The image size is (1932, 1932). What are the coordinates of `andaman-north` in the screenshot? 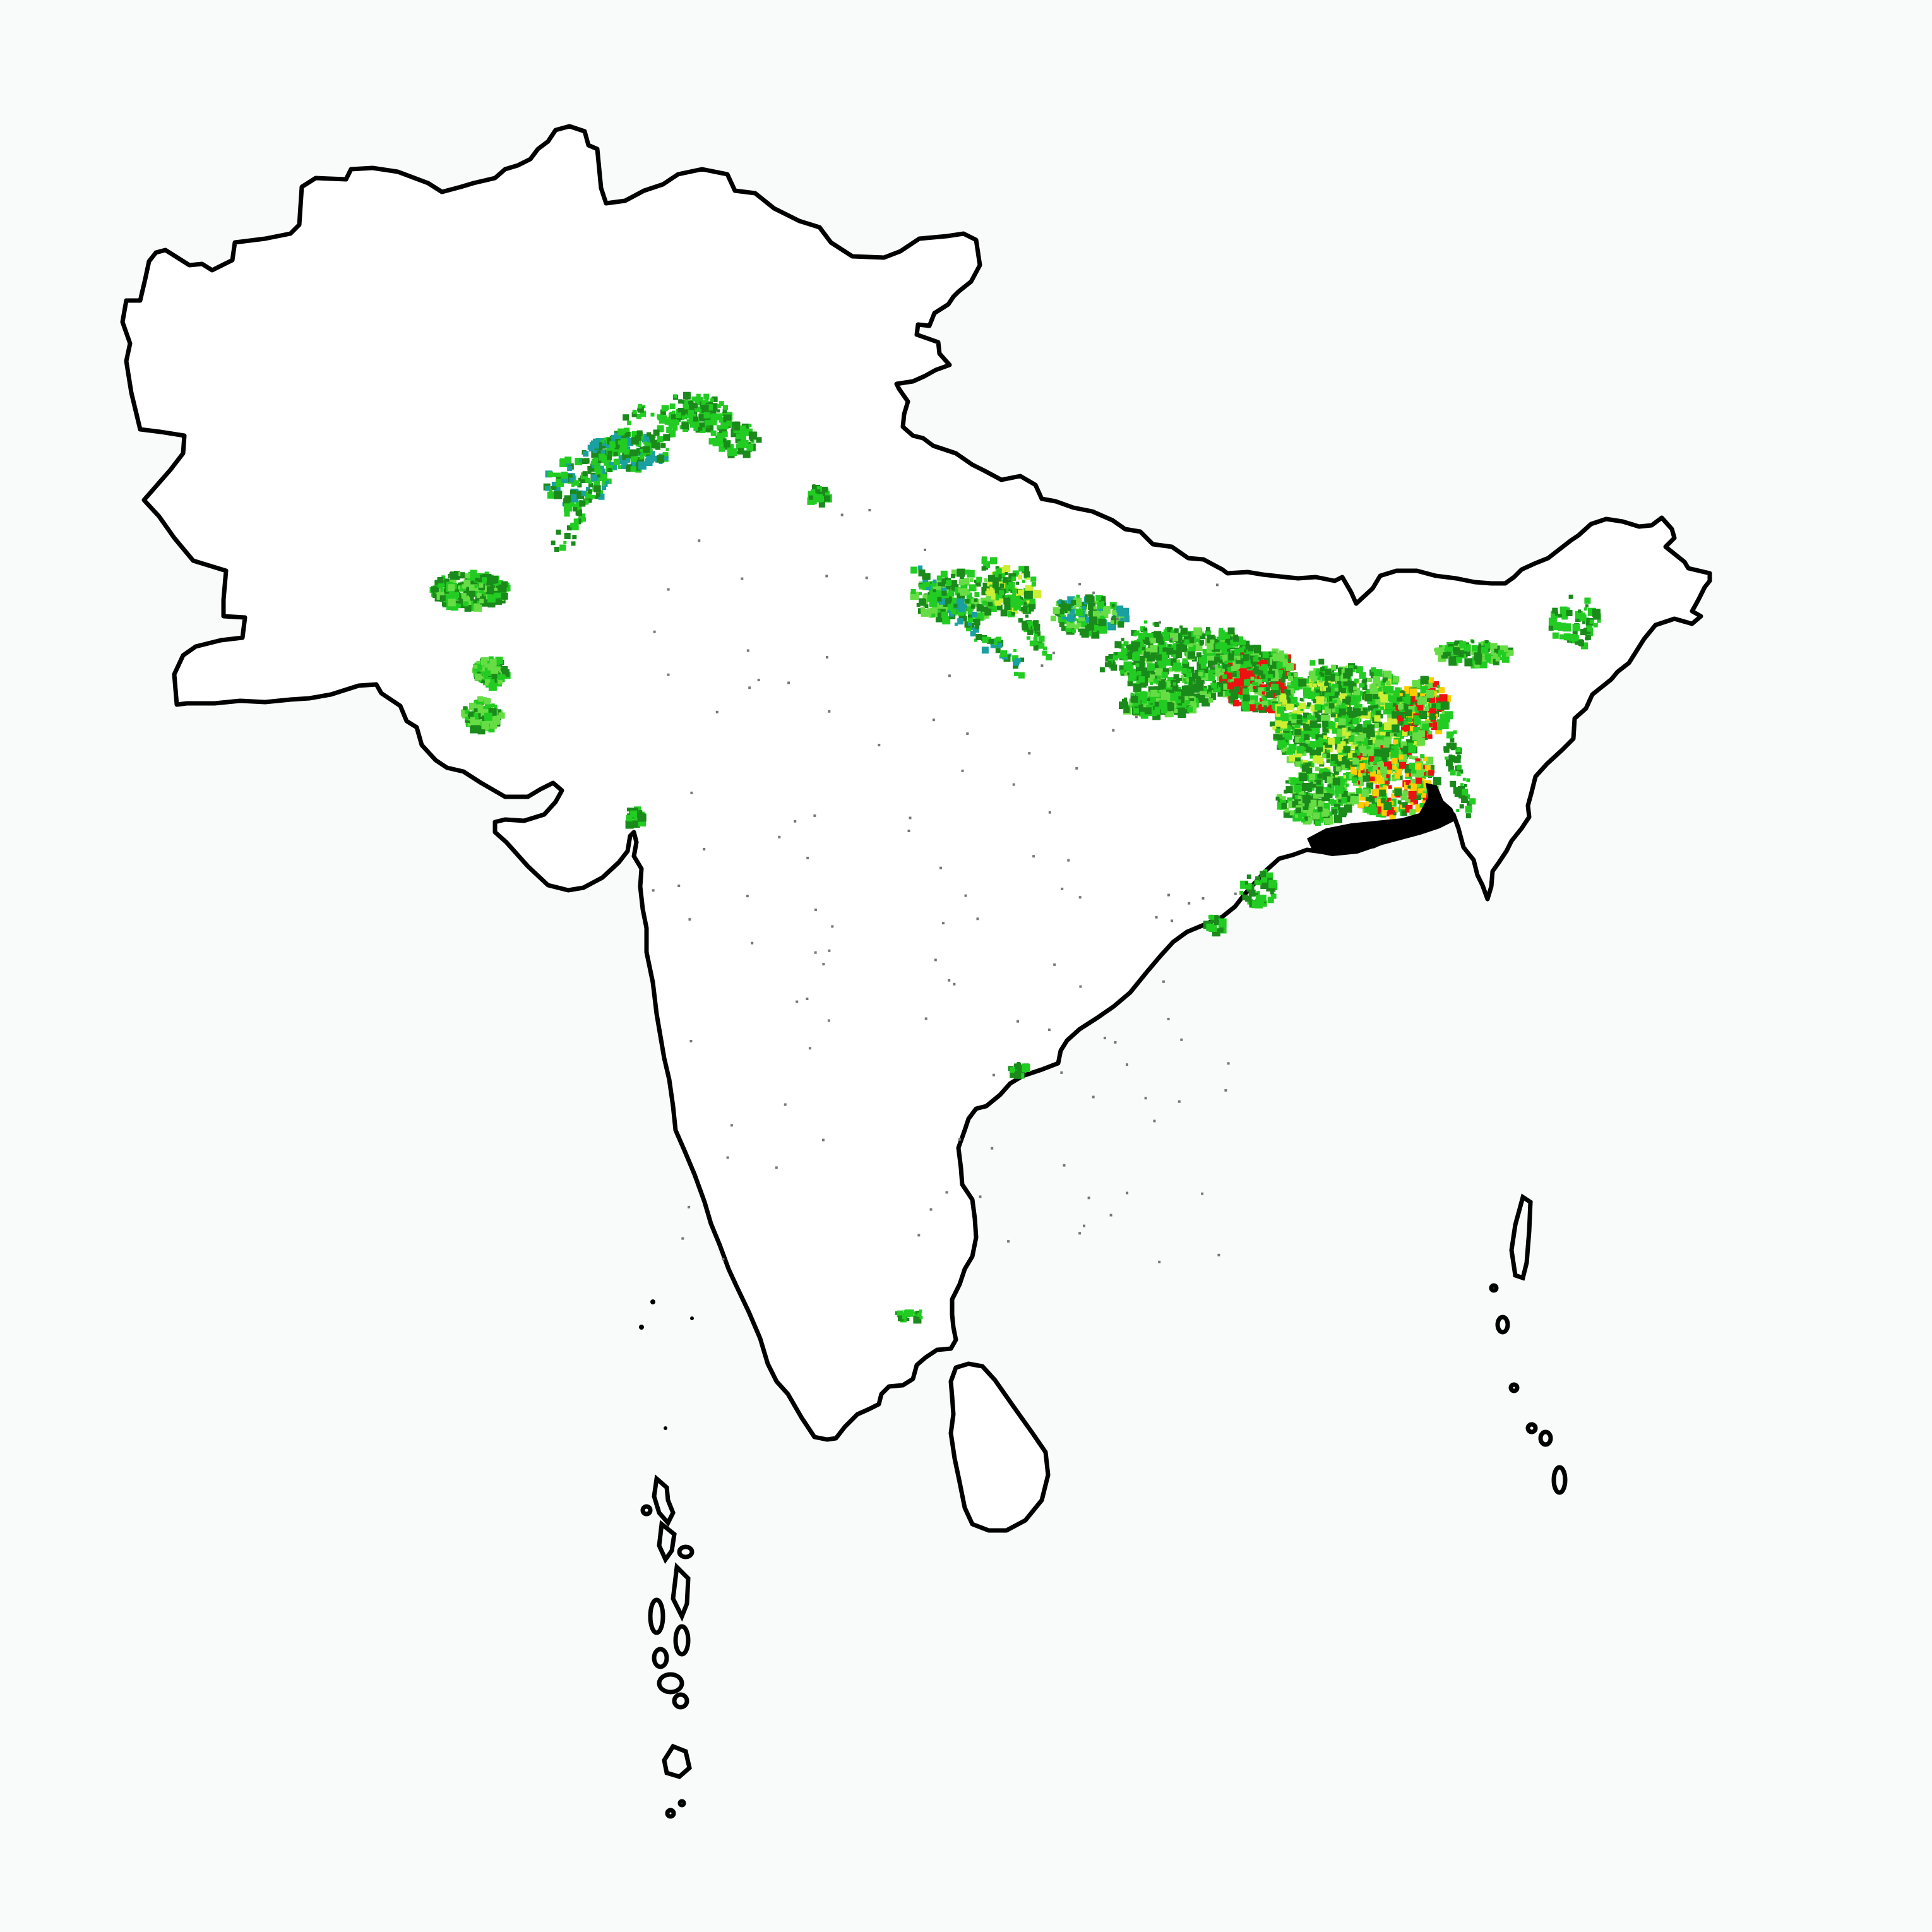 It's located at (1521, 1237).